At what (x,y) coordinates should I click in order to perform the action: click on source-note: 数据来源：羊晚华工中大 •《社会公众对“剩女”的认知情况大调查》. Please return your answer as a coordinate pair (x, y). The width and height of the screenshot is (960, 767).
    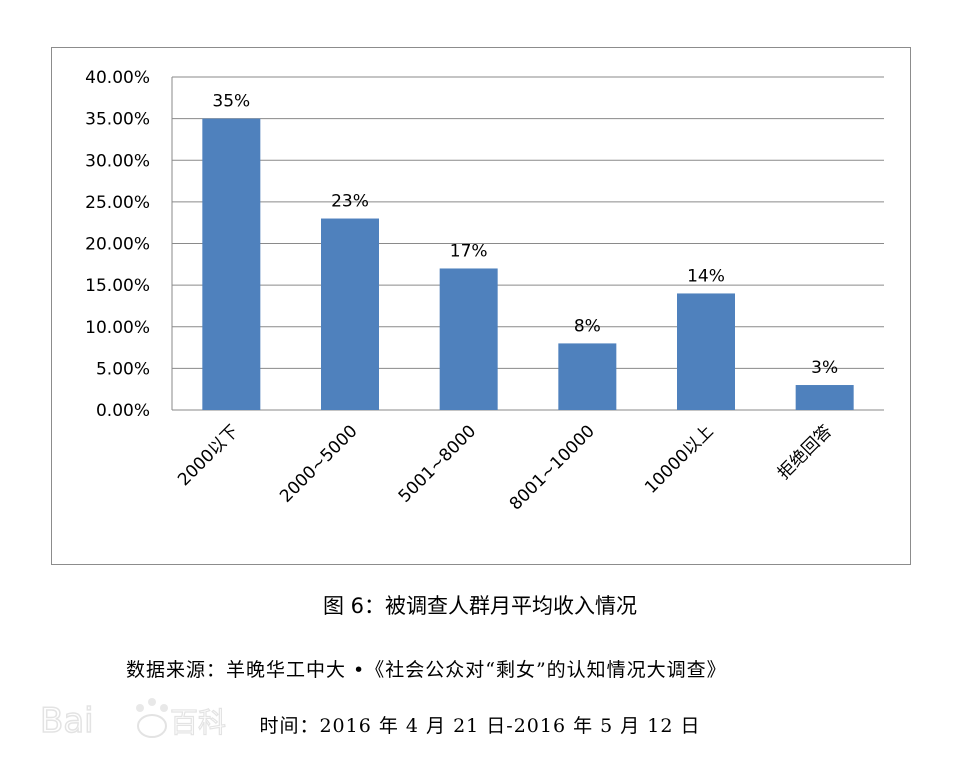
    Looking at the image, I should click on (426, 670).